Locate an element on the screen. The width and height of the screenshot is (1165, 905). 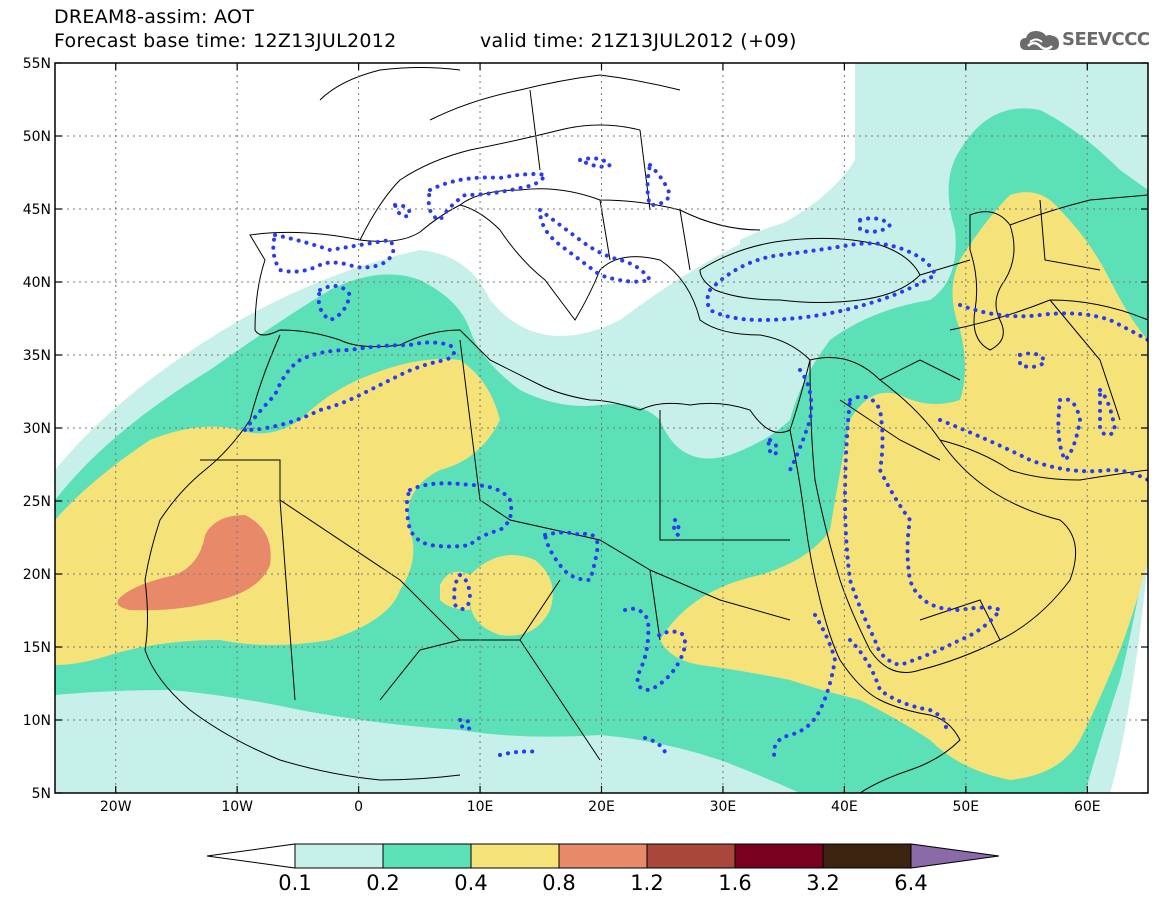
lat-label: 20N is located at coordinates (37, 575).